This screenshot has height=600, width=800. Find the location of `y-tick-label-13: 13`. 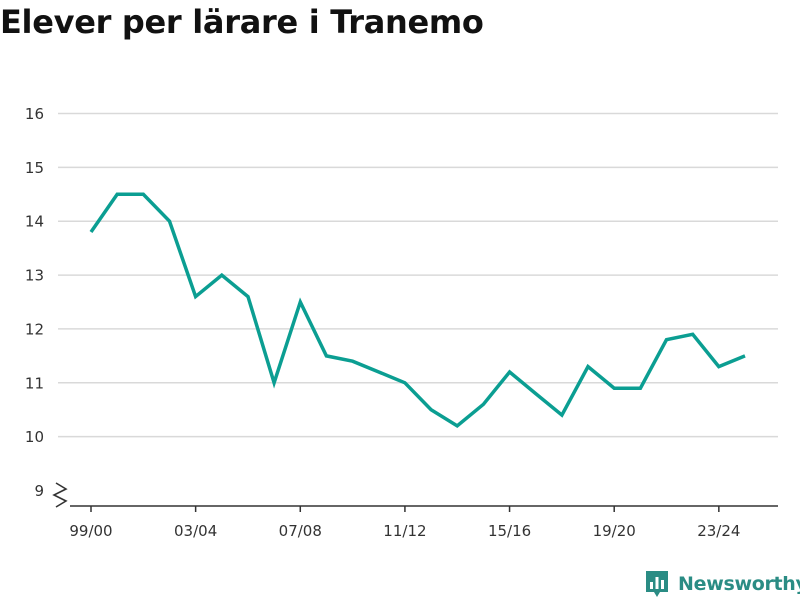

y-tick-label-13: 13 is located at coordinates (34, 276).